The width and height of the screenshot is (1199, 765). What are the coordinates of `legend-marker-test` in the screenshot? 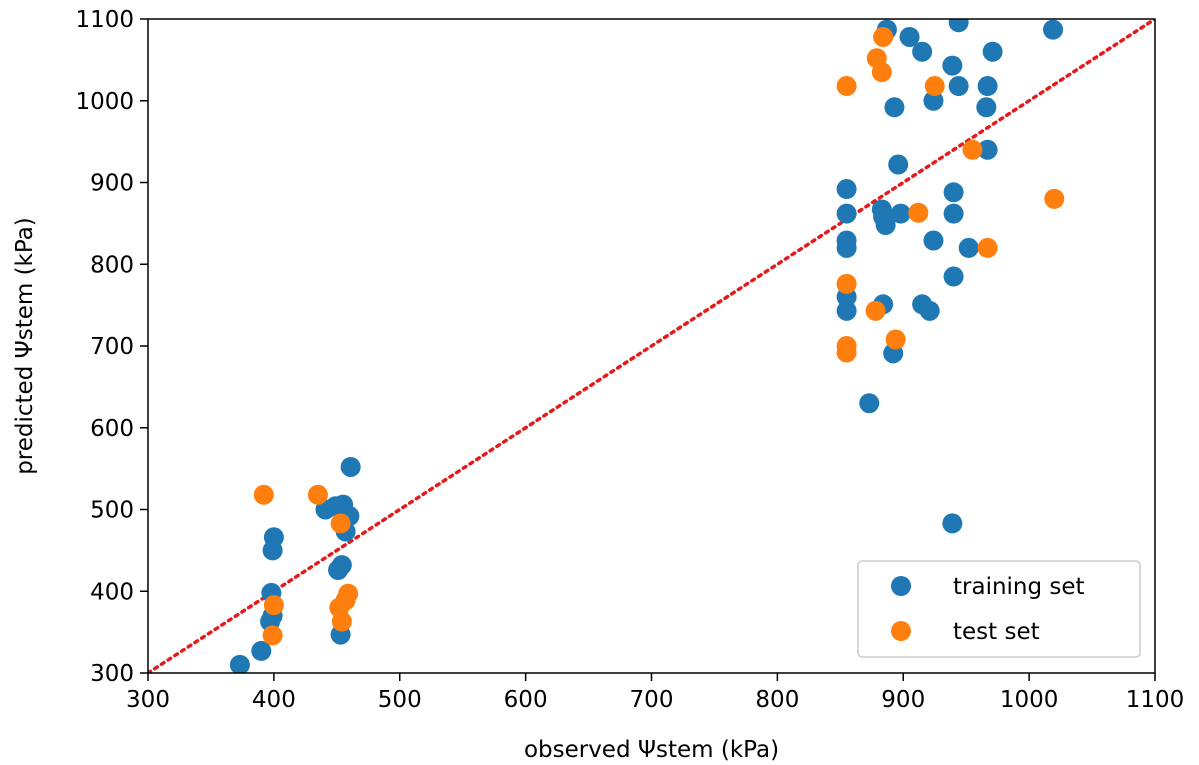 It's located at (901, 631).